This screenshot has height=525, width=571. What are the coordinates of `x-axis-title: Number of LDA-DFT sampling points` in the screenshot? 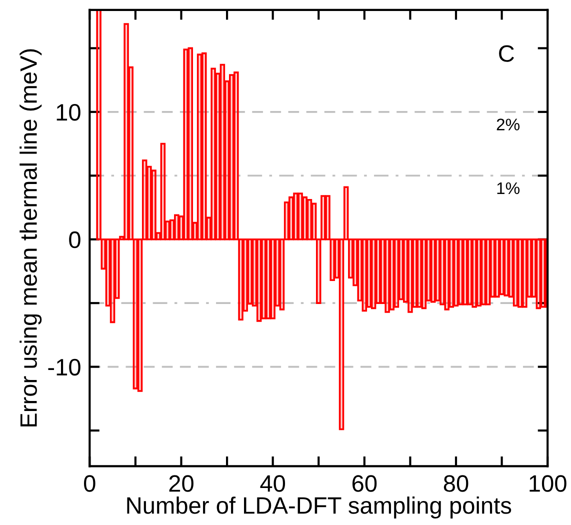 It's located at (319, 507).